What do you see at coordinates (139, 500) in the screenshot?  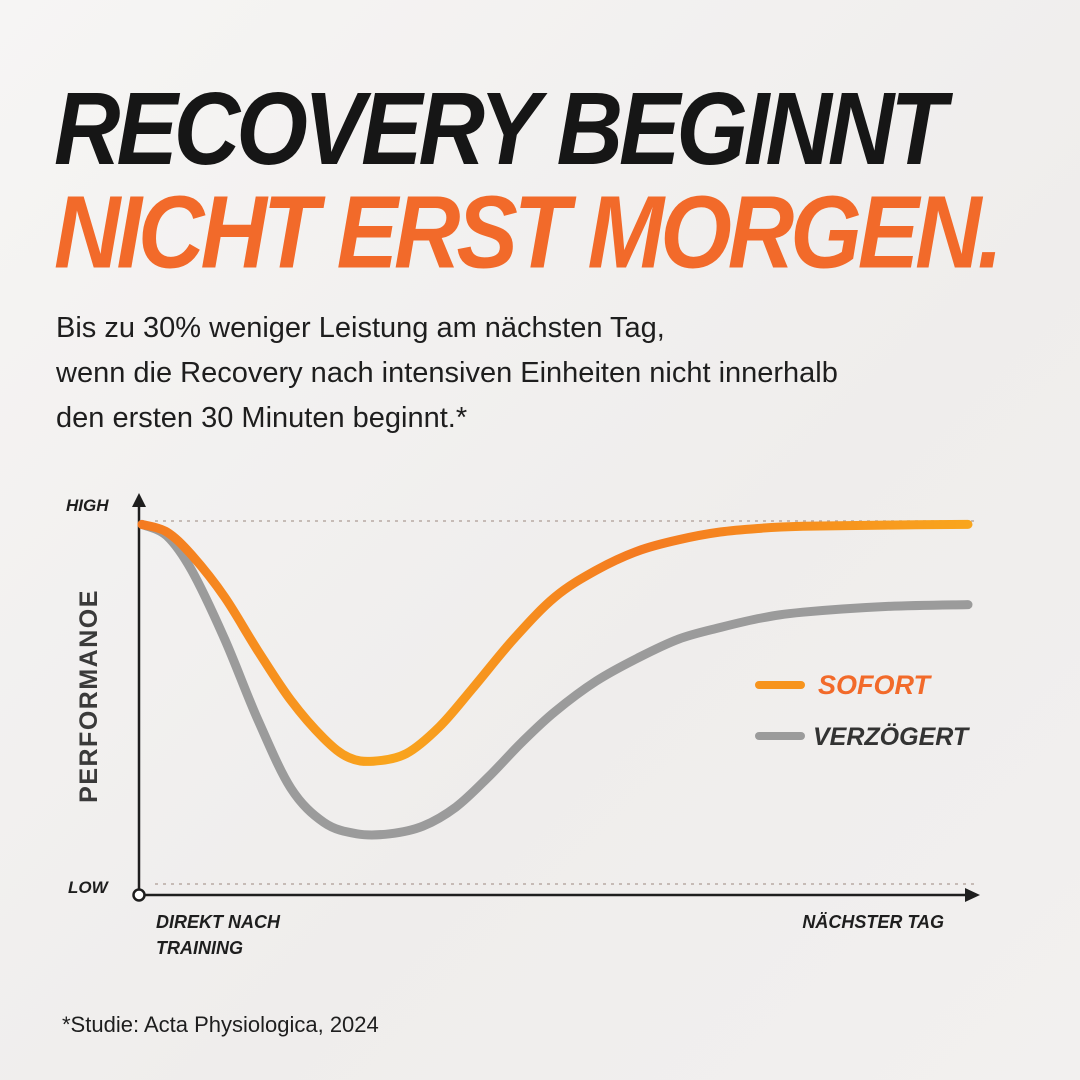 I see `y-axis-arrow` at bounding box center [139, 500].